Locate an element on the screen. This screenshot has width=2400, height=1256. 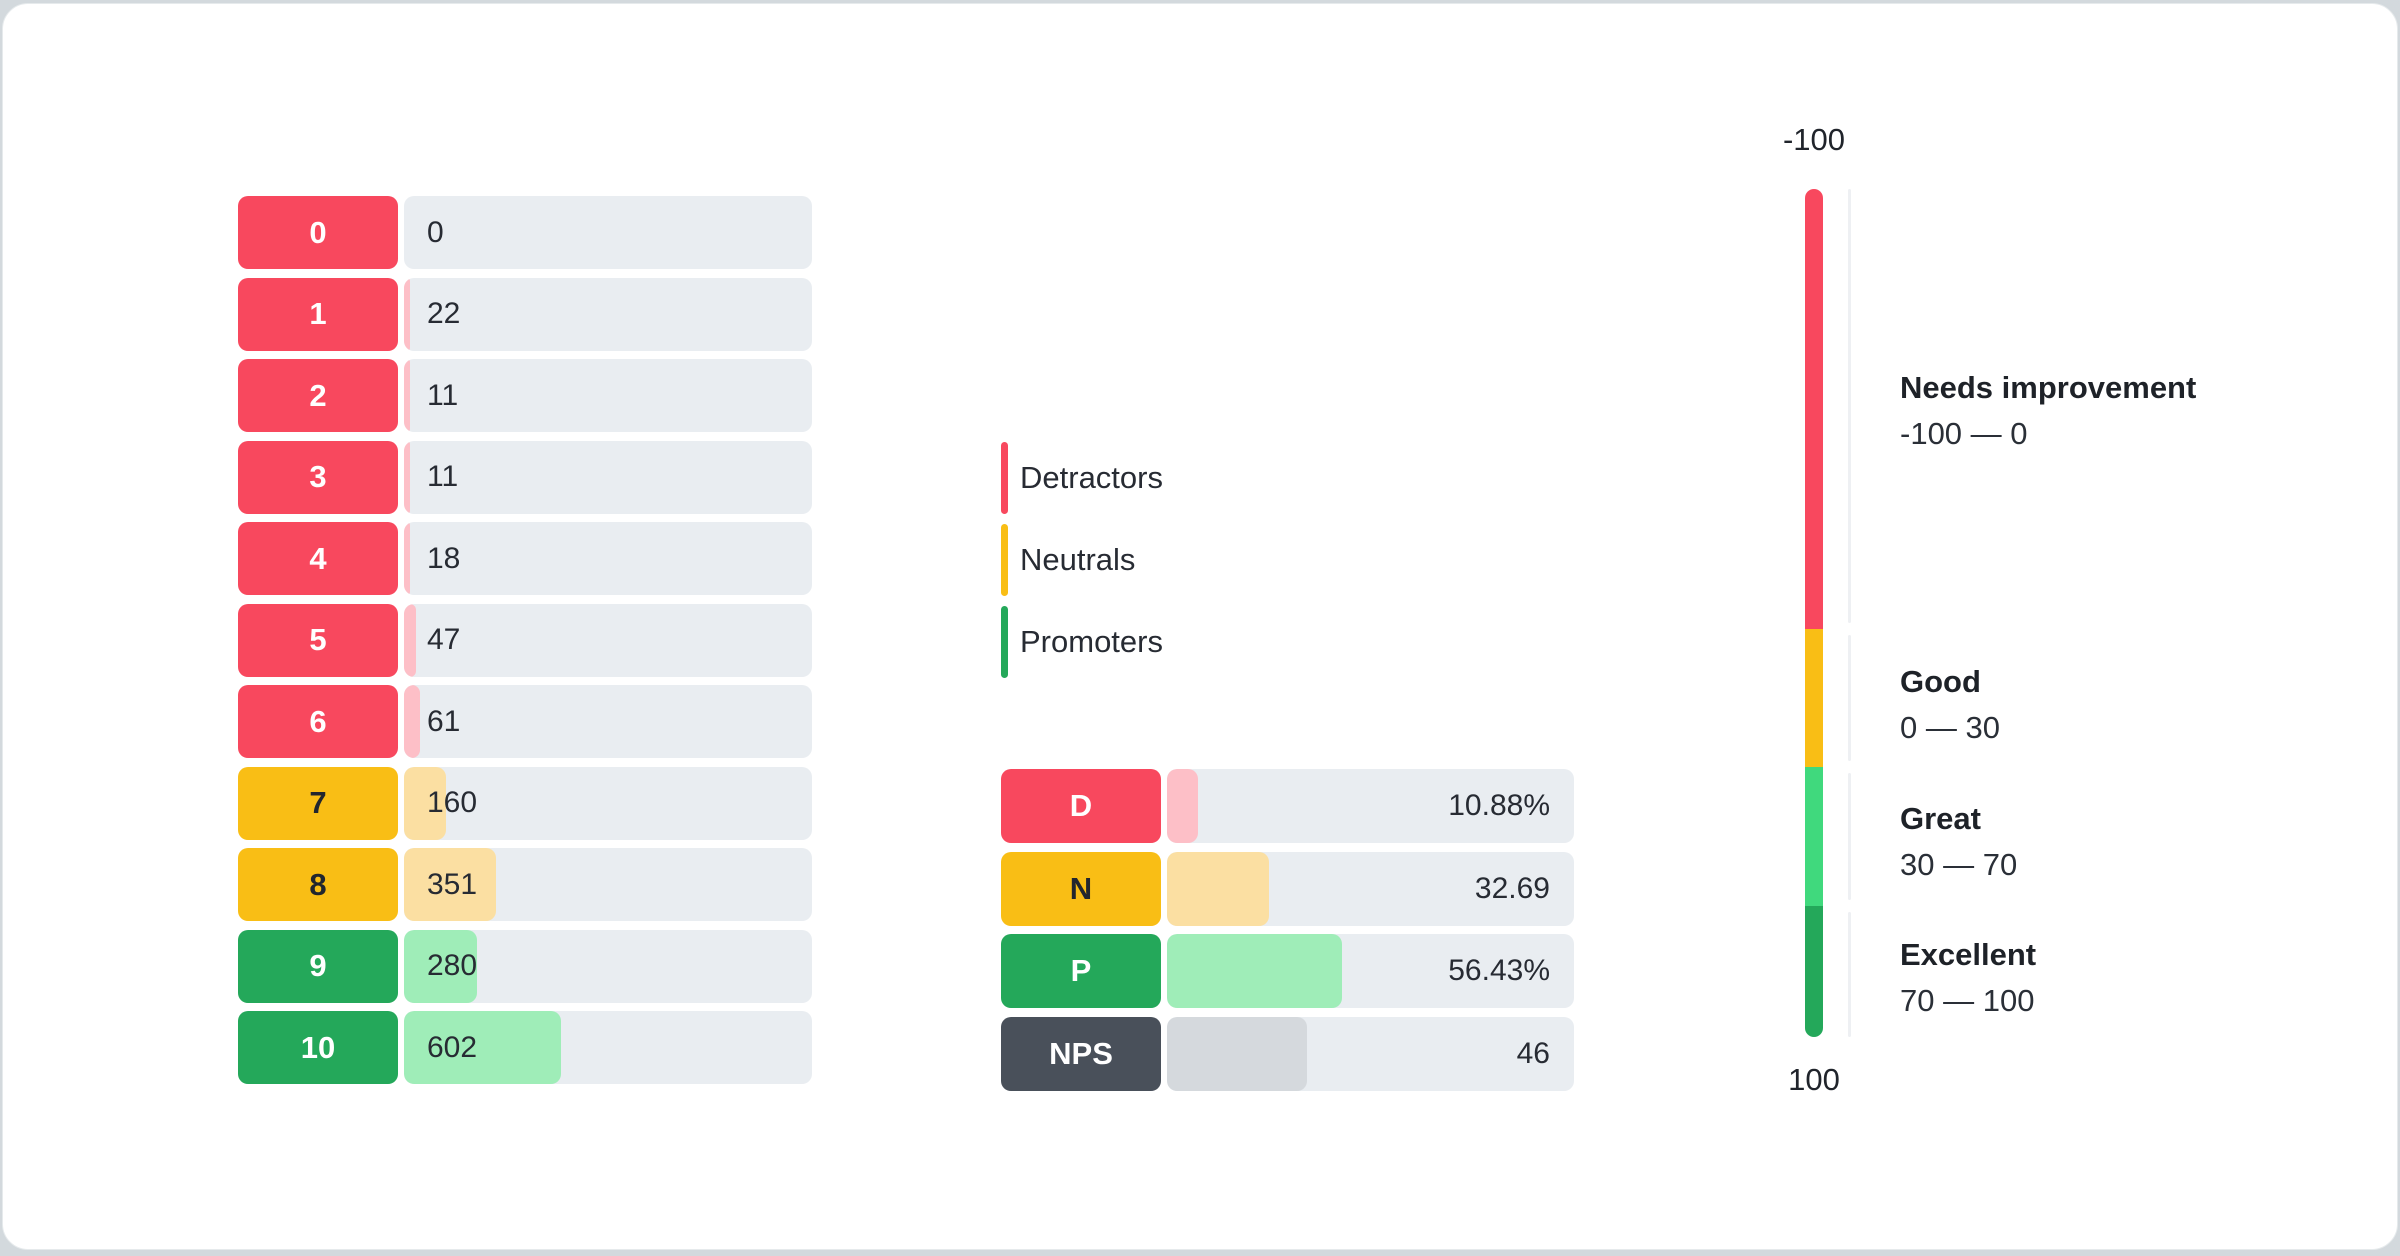
score-6-fill is located at coordinates (412, 721).